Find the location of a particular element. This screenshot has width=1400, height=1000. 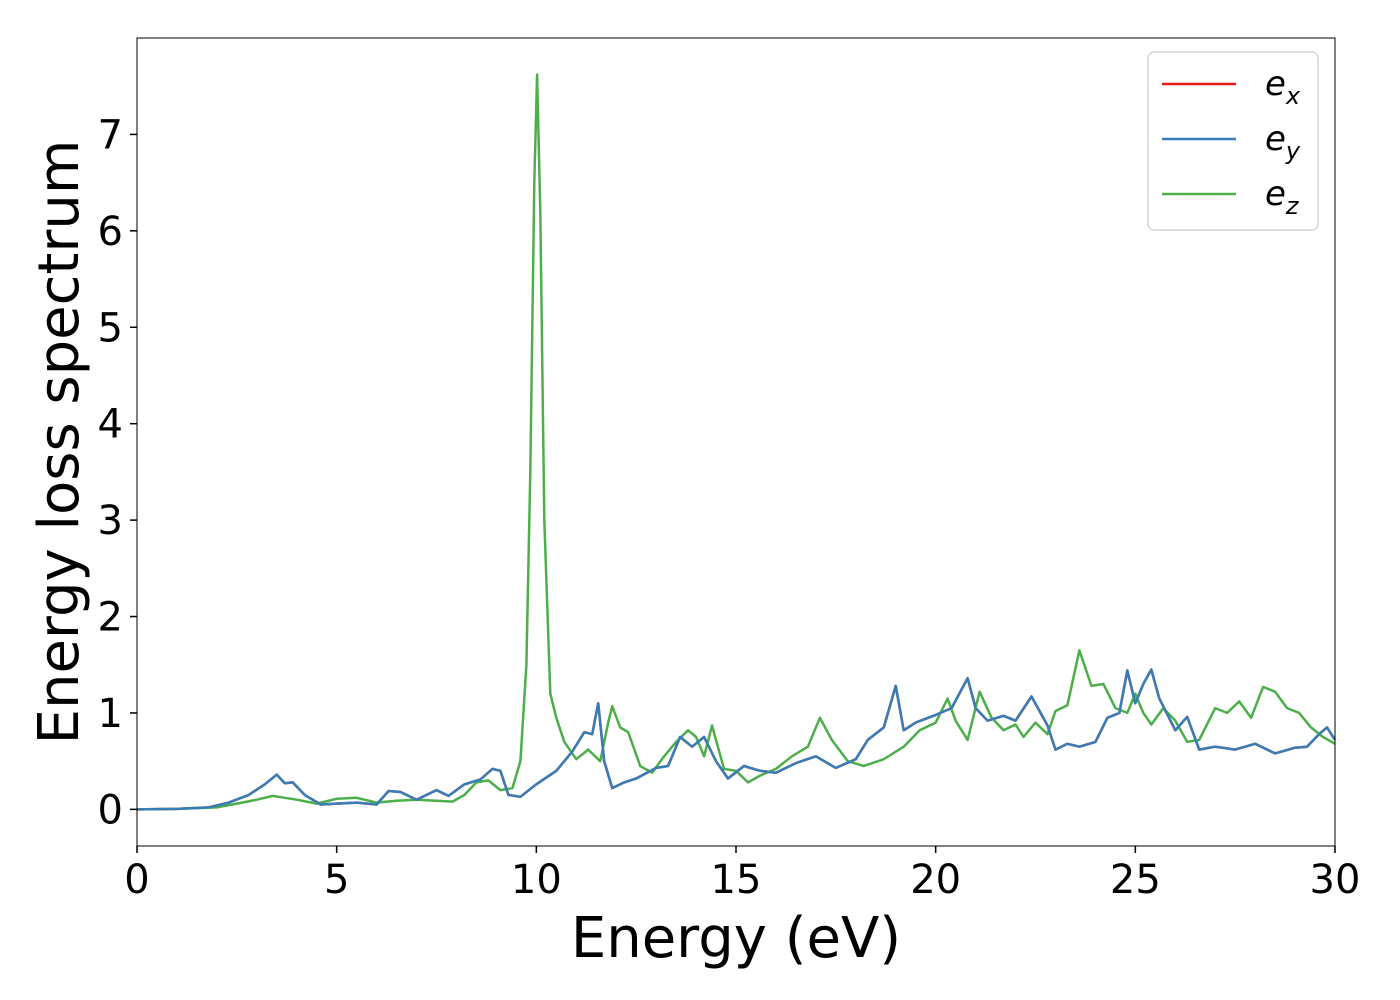

y-tick-label: 6 is located at coordinates (110, 232).